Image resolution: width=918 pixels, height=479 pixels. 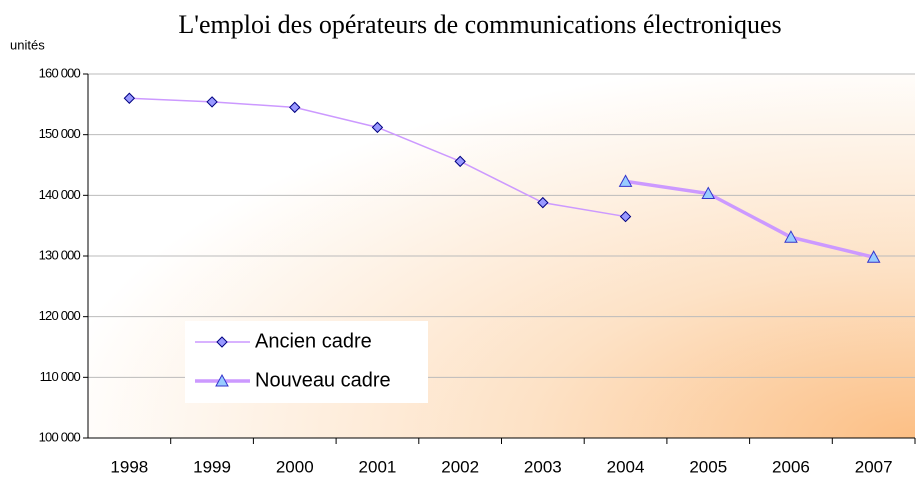 I want to click on x-tick-label: 2002, so click(x=460, y=466).